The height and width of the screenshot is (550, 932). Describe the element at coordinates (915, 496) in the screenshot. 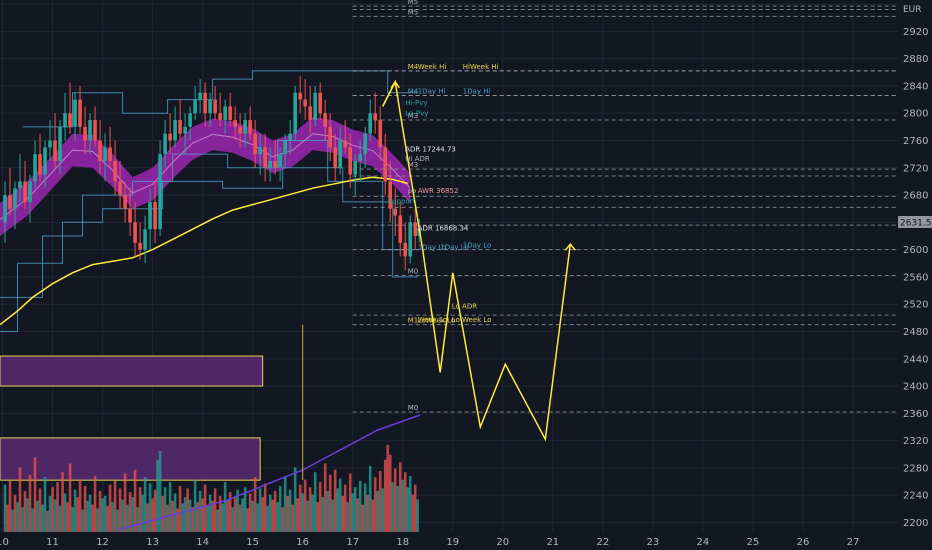

I see `y-tick-label: 2240` at that location.